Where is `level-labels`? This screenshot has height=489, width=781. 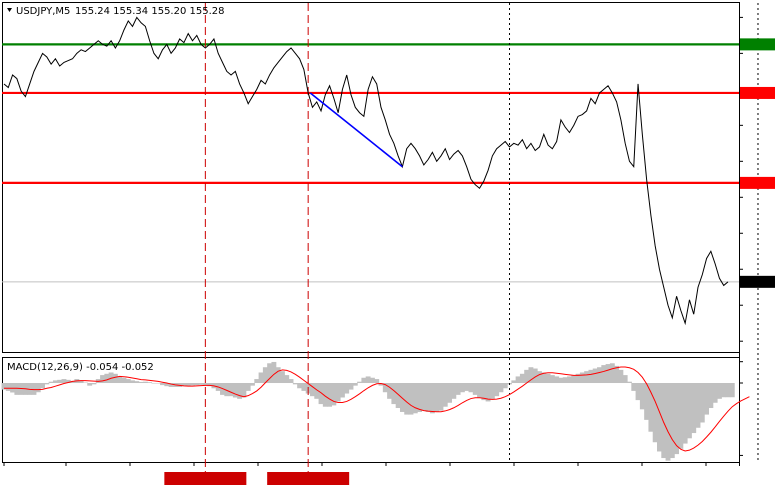
level-labels is located at coordinates (757, 163).